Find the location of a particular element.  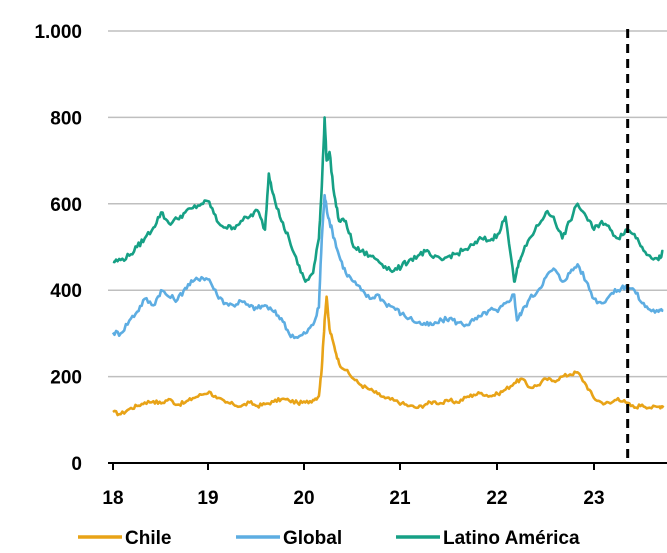

x-tick-label: 21 is located at coordinates (400, 498).